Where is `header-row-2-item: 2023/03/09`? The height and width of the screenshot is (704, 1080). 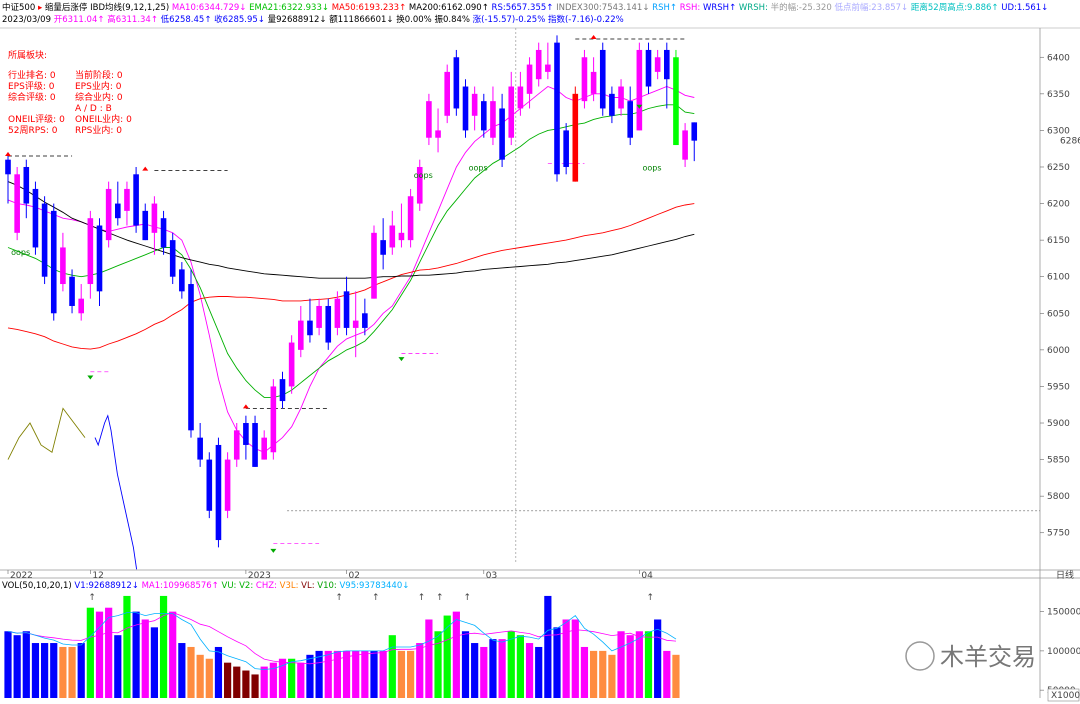
header-row-2-item: 2023/03/09 is located at coordinates (28, 20).